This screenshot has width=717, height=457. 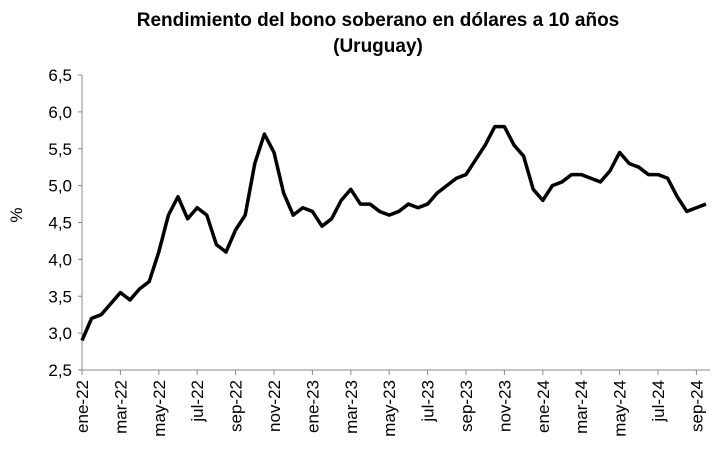 What do you see at coordinates (60, 186) in the screenshot?
I see `y-tick-label: 5,0` at bounding box center [60, 186].